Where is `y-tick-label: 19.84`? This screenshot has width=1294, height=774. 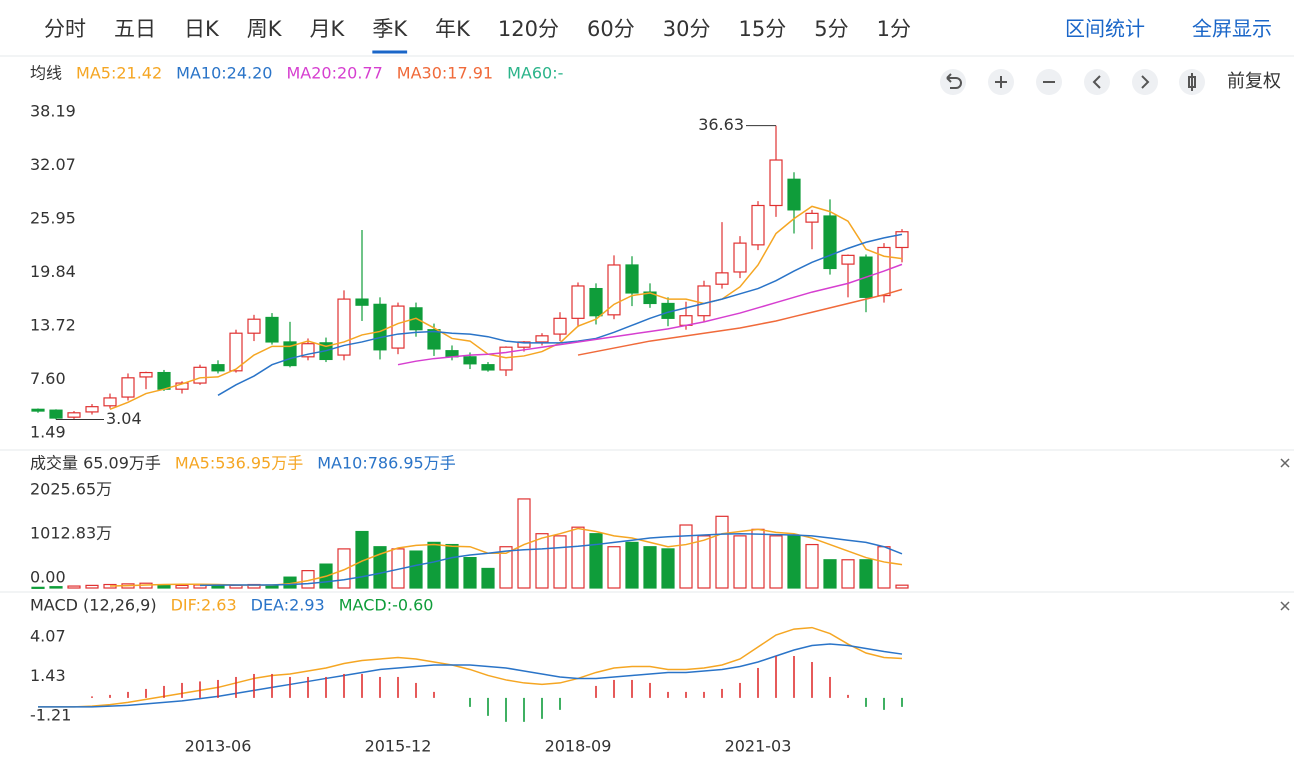
y-tick-label: 19.84 is located at coordinates (53, 271).